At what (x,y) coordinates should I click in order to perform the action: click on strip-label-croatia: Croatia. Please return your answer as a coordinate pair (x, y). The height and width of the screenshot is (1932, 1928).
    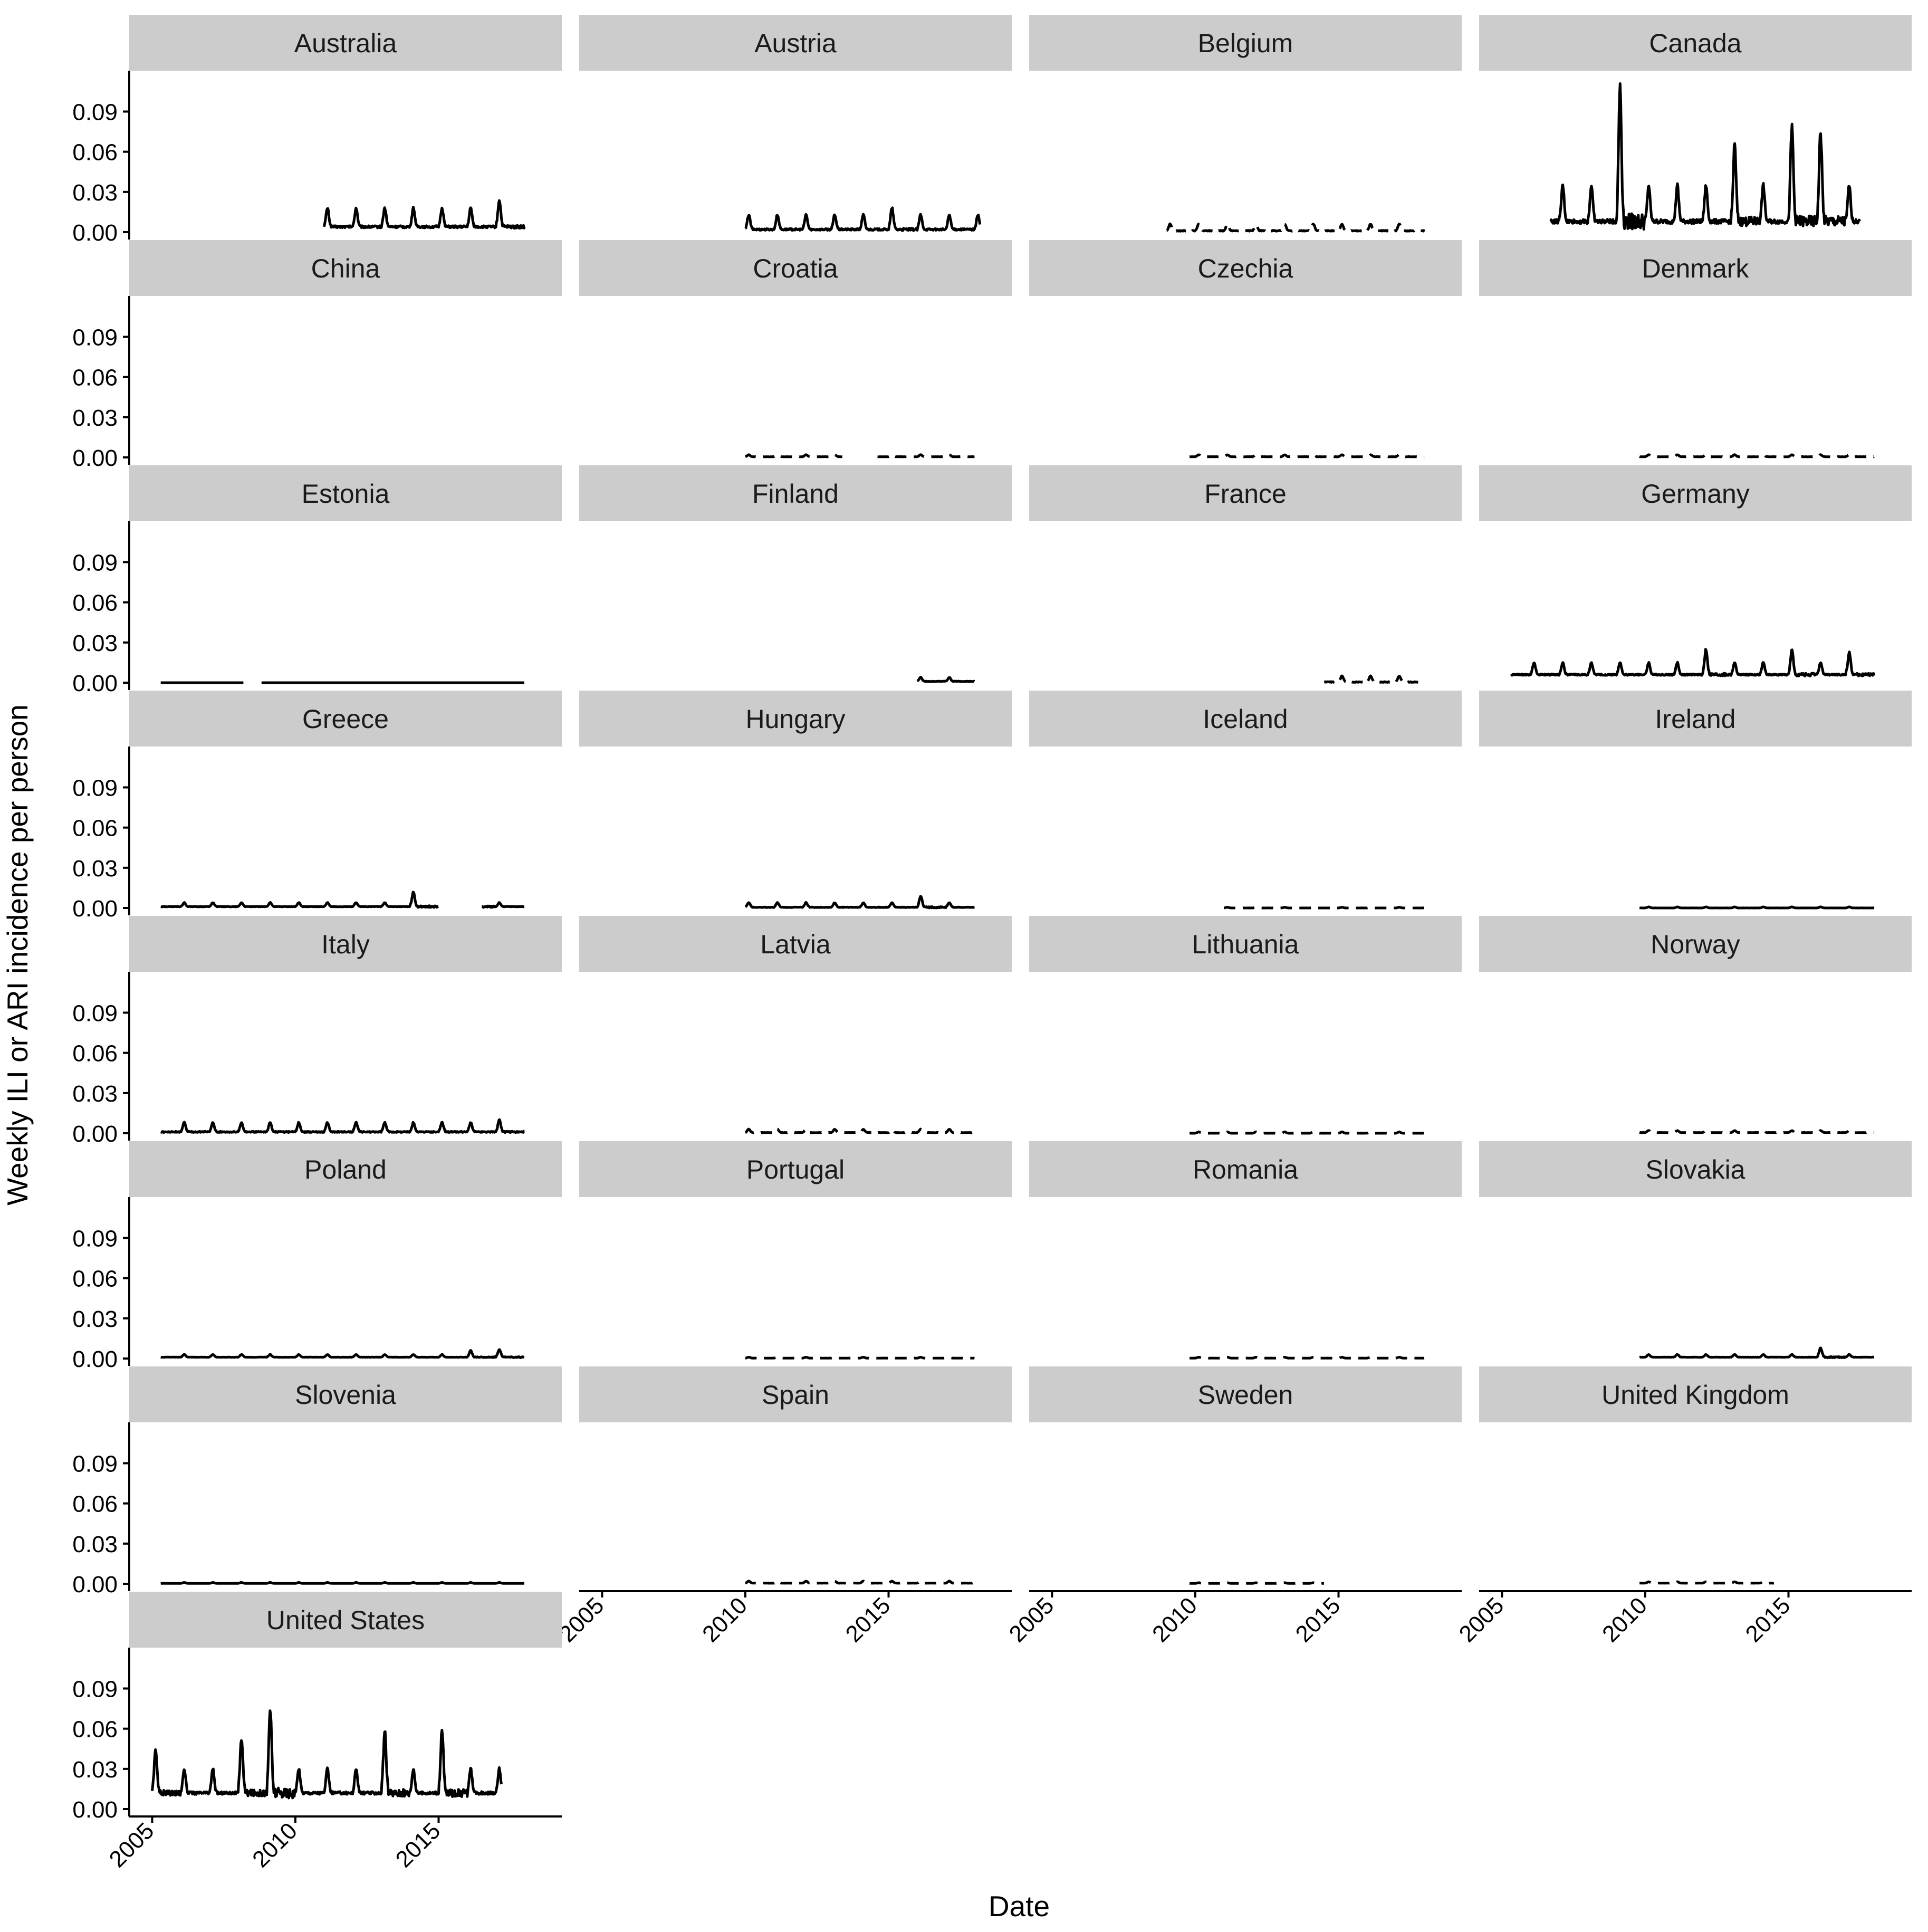
    Looking at the image, I should click on (795, 269).